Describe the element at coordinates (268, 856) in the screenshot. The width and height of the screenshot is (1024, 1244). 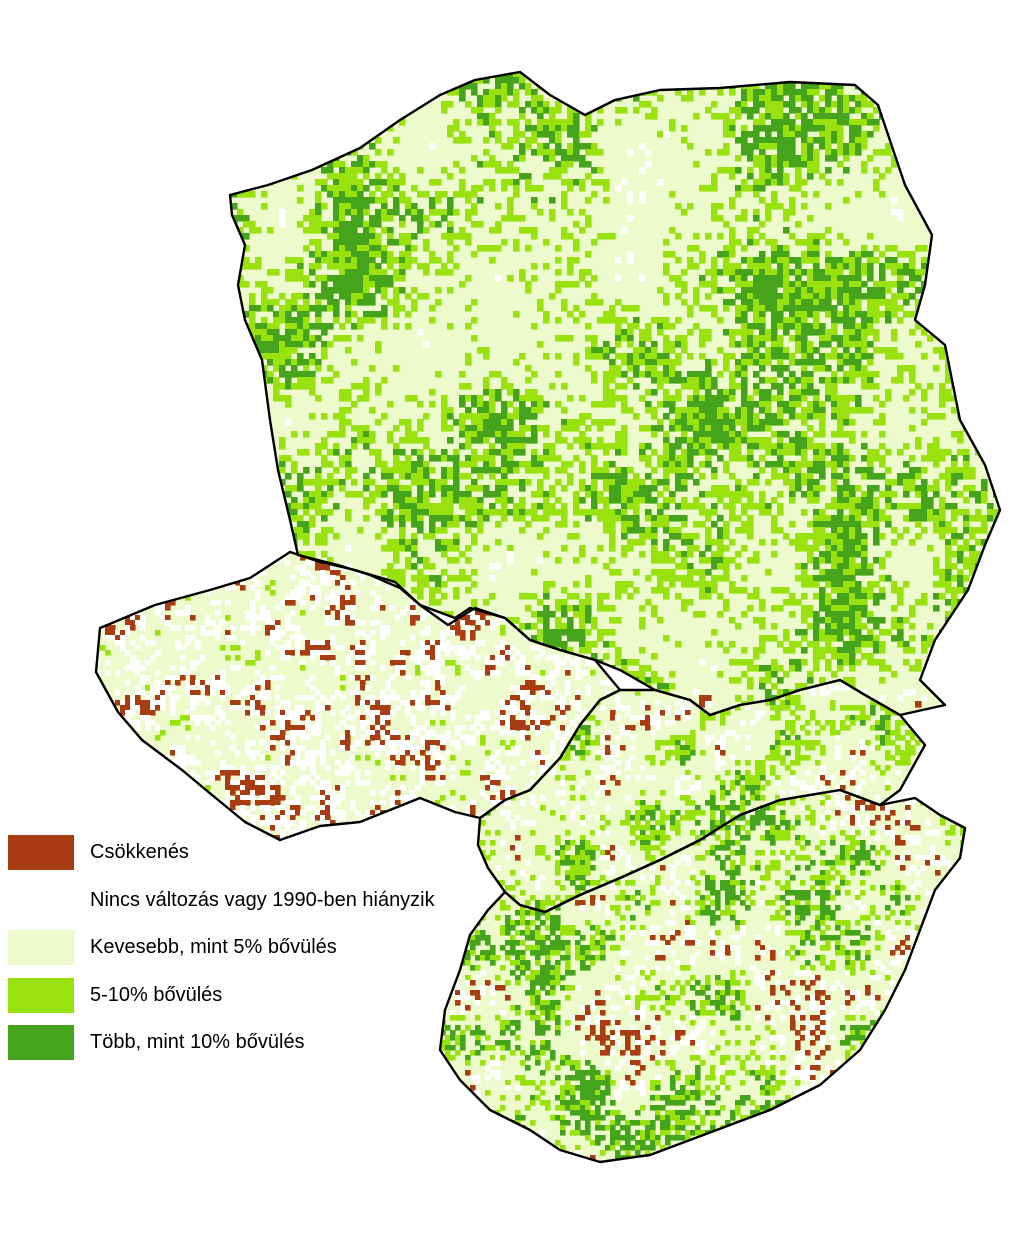
I see `legend-item-decrease: Csökkenés` at that location.